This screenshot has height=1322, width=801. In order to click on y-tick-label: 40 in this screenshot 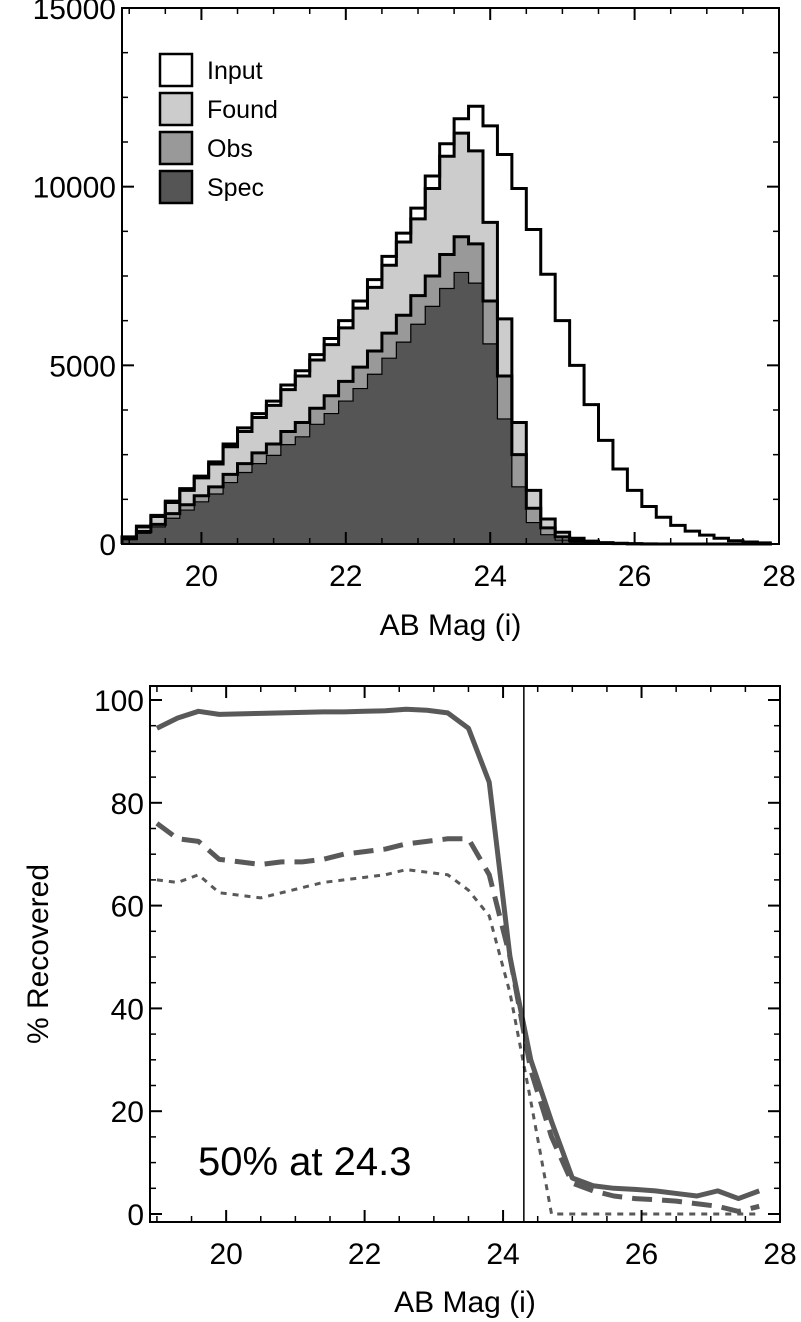, I will do `click(127, 1009)`.